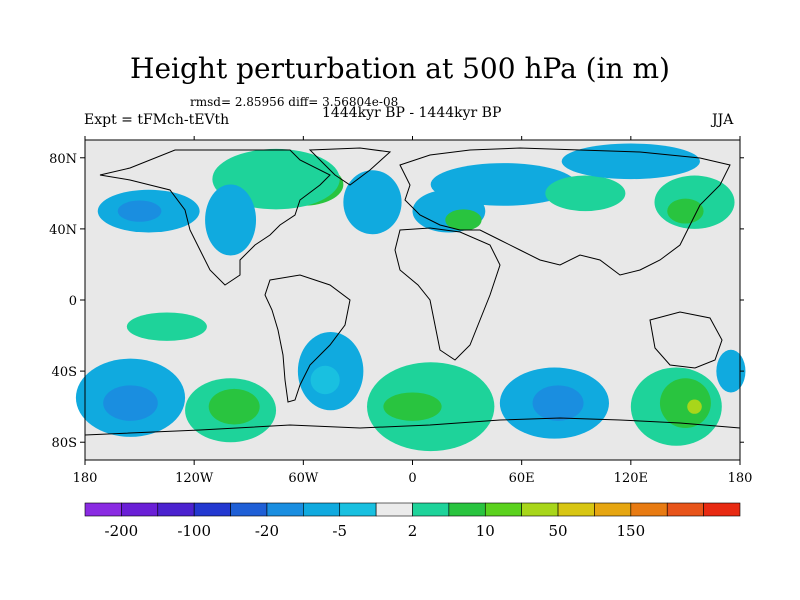 The height and width of the screenshot is (600, 800). What do you see at coordinates (166, 326) in the screenshot?
I see `anomaly-tropical-pacific-positive` at bounding box center [166, 326].